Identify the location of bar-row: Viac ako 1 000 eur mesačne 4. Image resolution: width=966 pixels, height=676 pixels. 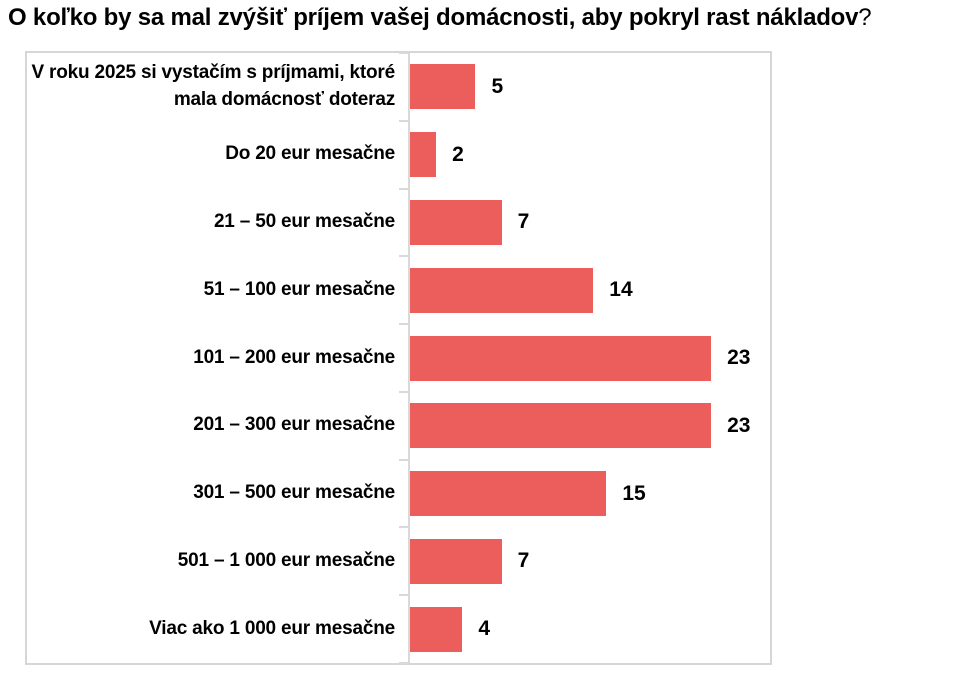
(398, 629).